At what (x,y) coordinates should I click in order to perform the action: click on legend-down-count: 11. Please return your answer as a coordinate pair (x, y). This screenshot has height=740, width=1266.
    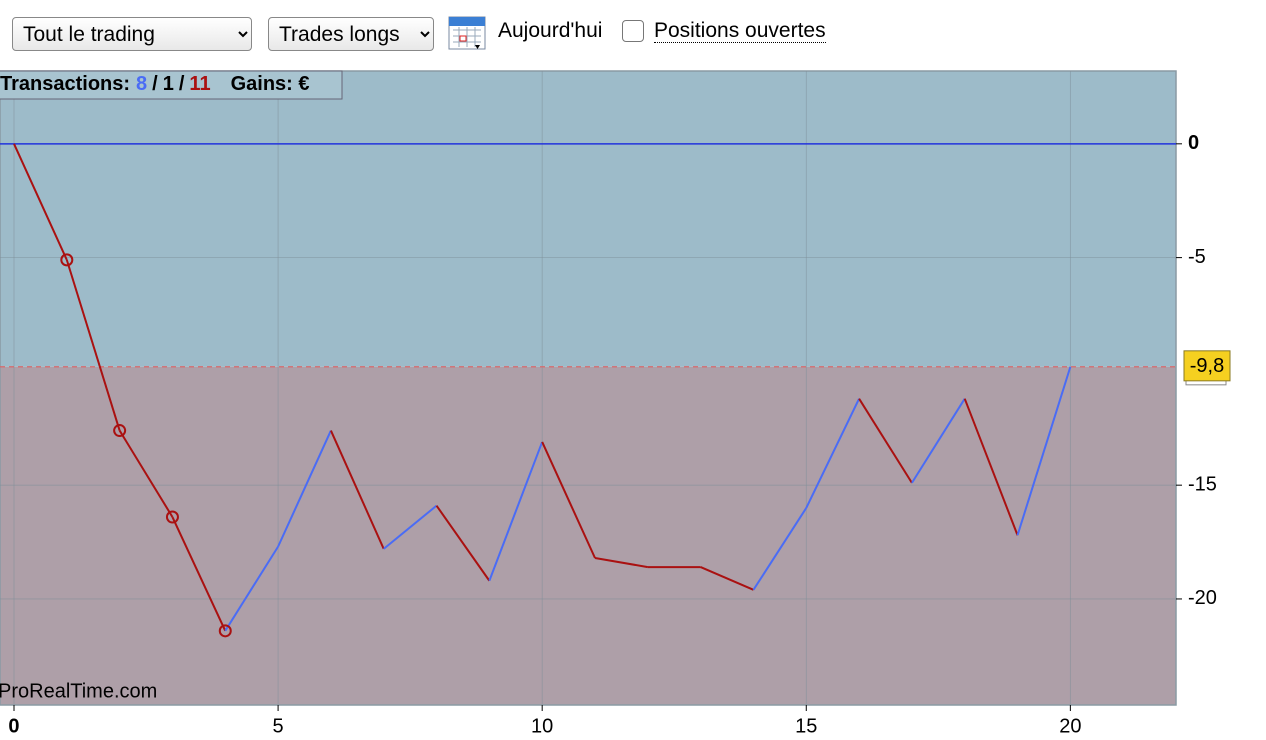
    Looking at the image, I should click on (199, 84).